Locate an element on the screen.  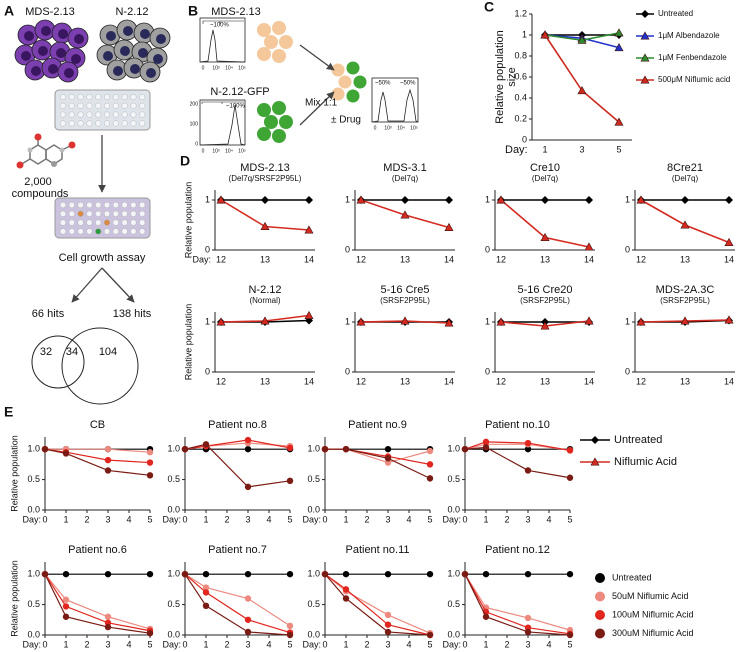
panel-title: MDS-2A.3C is located at coordinates (685, 290).